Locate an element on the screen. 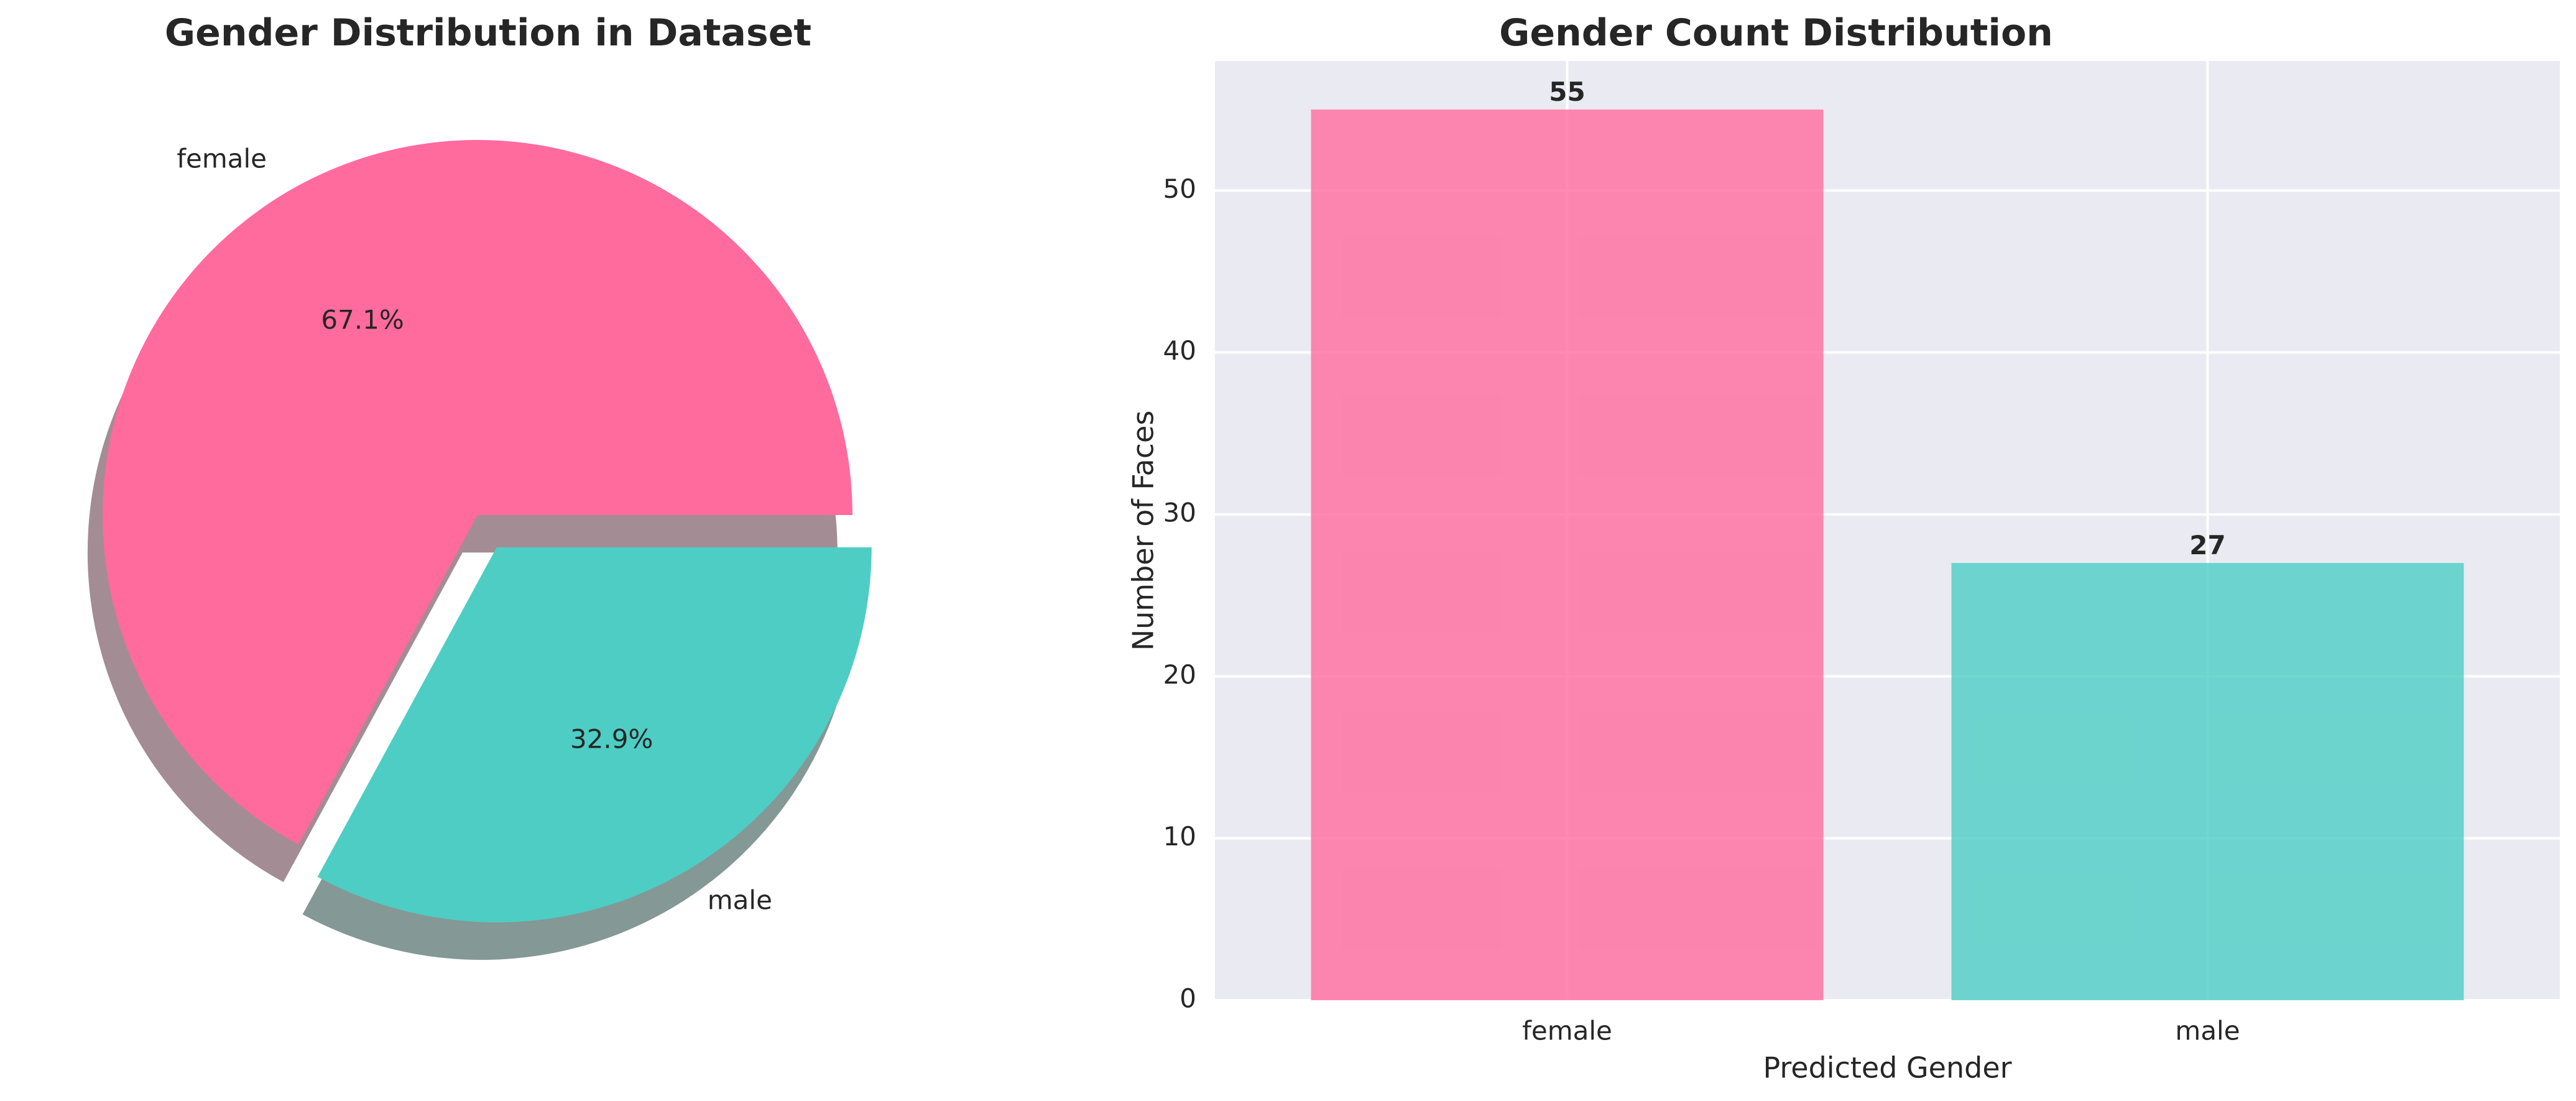 This screenshot has height=1101, width=2576. bar-value-label-female: 55 is located at coordinates (1567, 92).